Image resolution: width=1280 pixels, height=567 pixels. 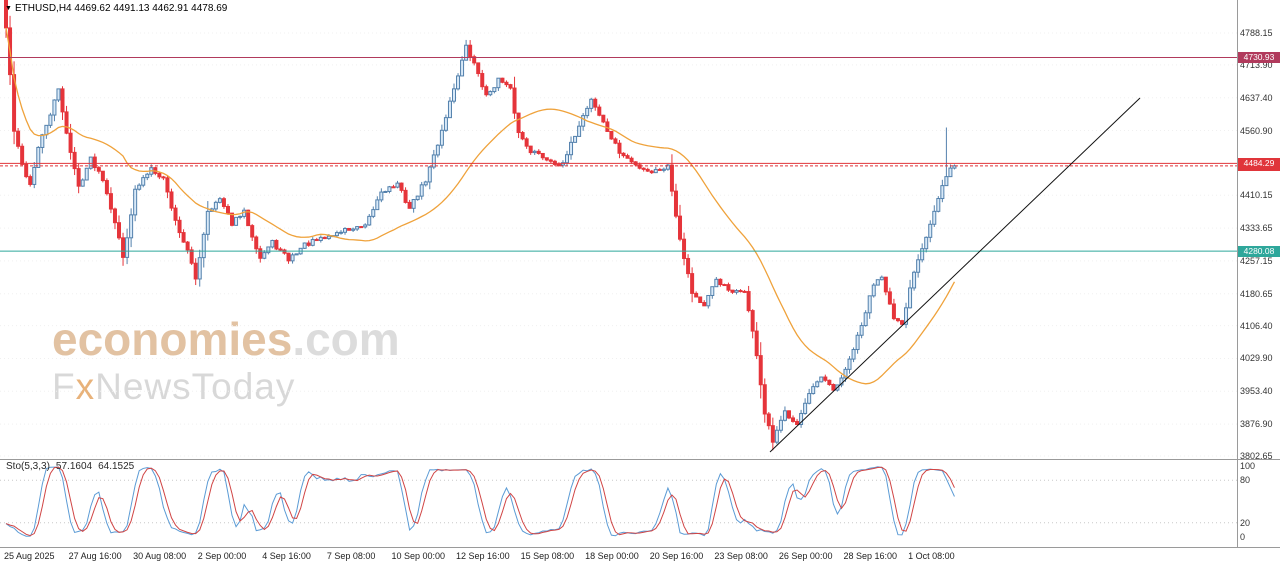 What do you see at coordinates (418, 556) in the screenshot?
I see `time-axis-label: 10 Sep 00:00` at bounding box center [418, 556].